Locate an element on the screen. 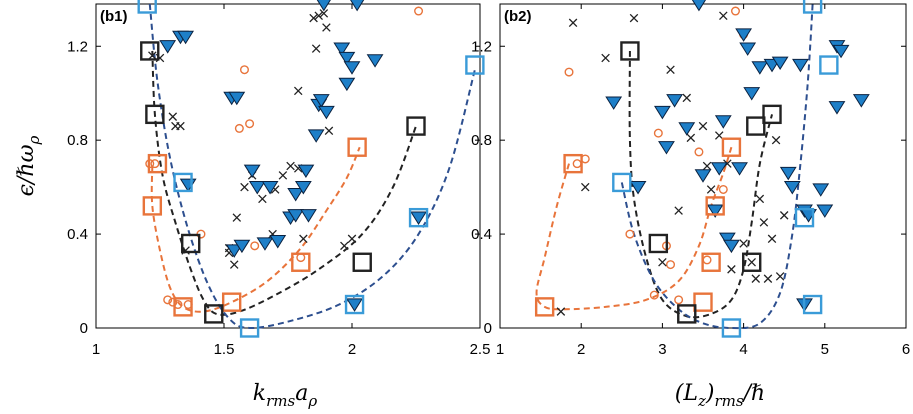 Image resolution: width=913 pixels, height=414 pixels. x-title-b1-main: k is located at coordinates (259, 393).